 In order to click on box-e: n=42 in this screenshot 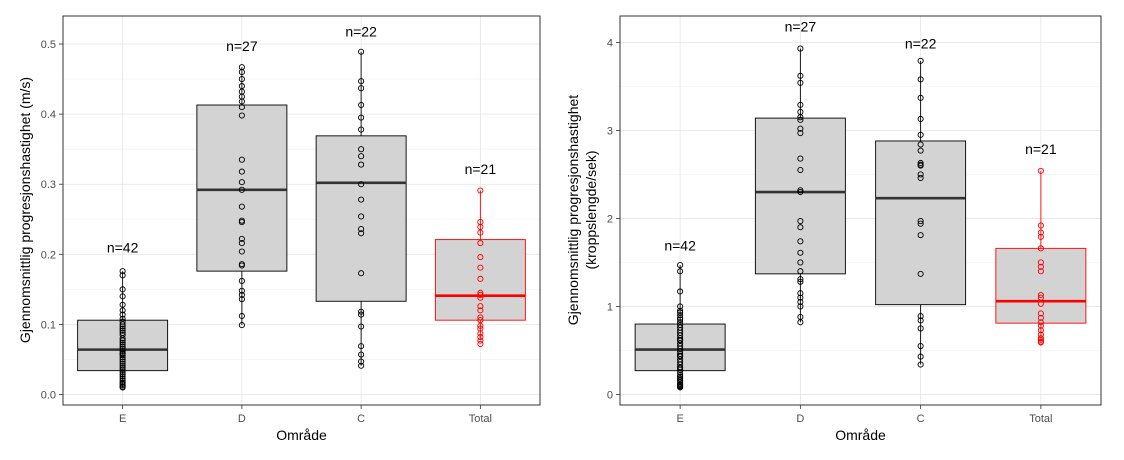, I will do `click(680, 314)`.